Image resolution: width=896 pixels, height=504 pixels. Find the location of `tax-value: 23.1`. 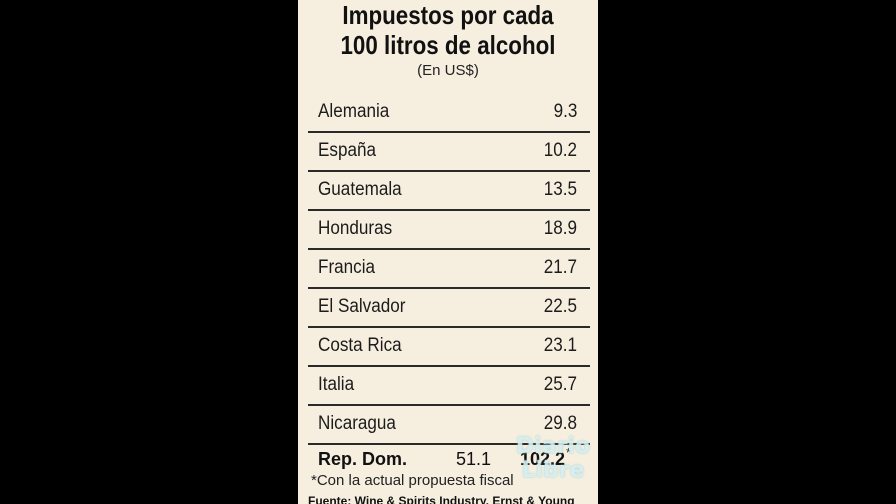

tax-value: 23.1 is located at coordinates (560, 345).